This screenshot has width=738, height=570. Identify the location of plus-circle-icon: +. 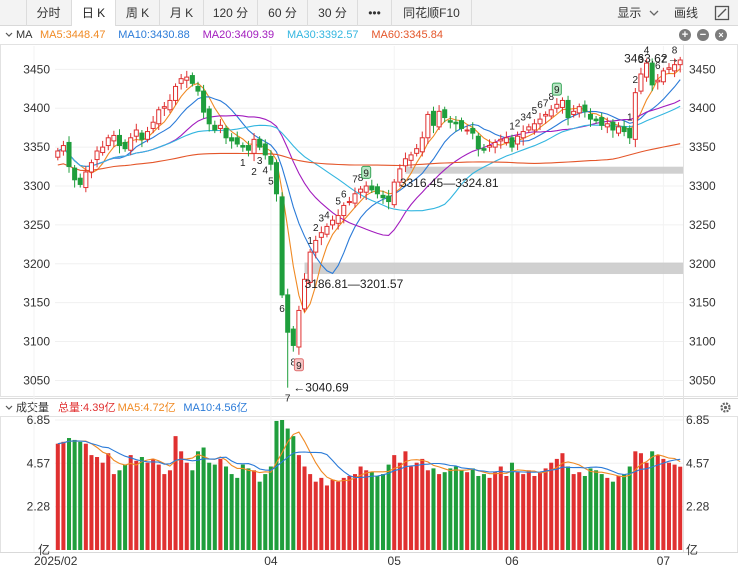
(685, 35).